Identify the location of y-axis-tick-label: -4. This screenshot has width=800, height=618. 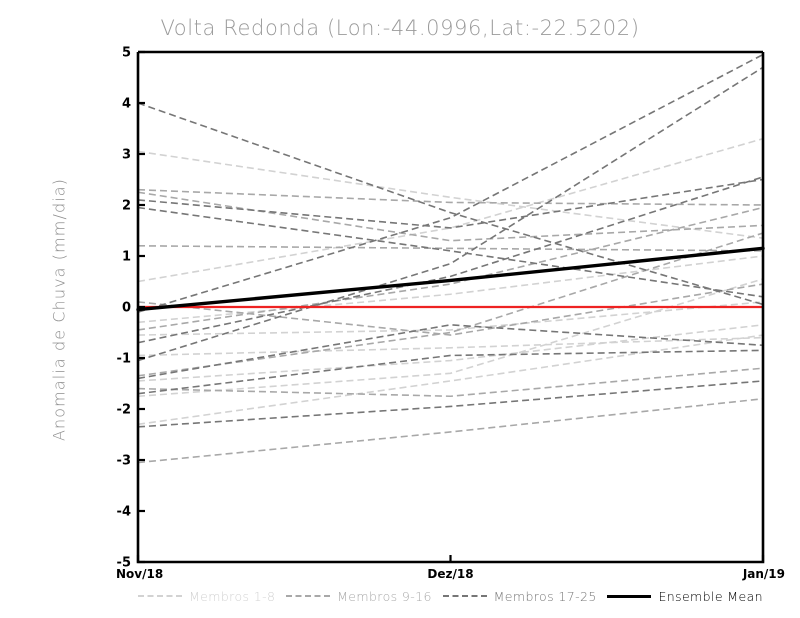
(124, 512).